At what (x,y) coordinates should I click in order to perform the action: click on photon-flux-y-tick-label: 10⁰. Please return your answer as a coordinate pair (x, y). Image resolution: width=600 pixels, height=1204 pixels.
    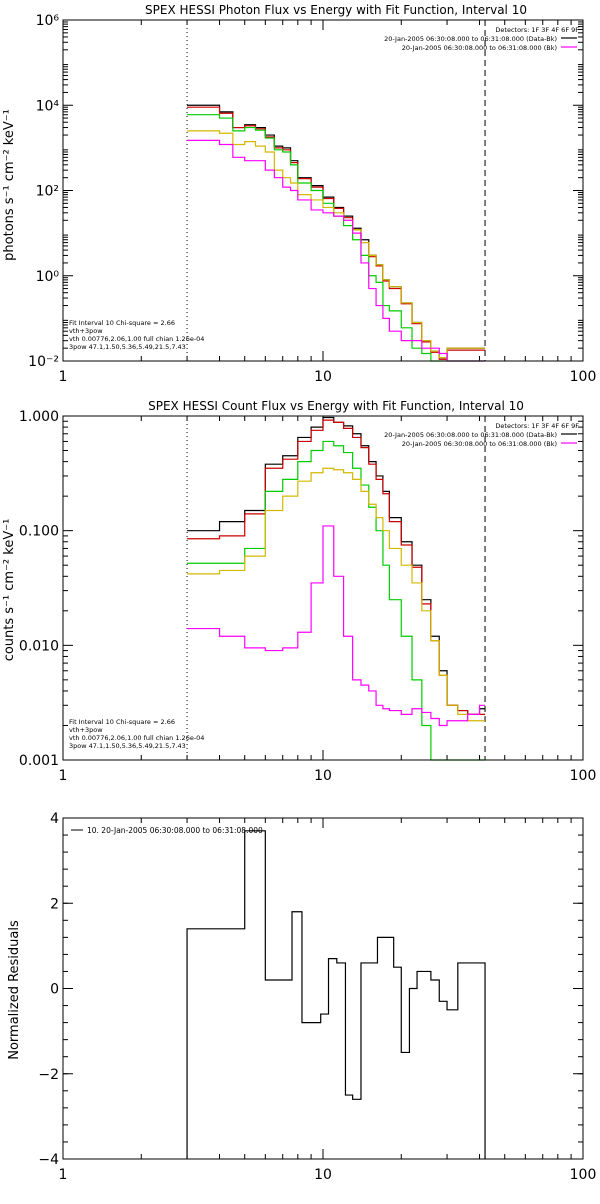
    Looking at the image, I should click on (48, 277).